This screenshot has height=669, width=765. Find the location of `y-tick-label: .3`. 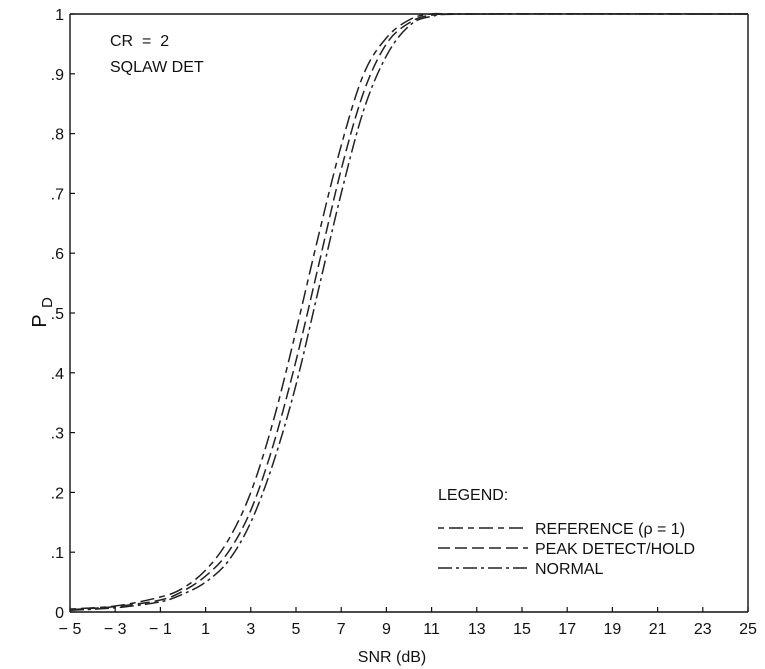

y-tick-label: .3 is located at coordinates (57, 434).